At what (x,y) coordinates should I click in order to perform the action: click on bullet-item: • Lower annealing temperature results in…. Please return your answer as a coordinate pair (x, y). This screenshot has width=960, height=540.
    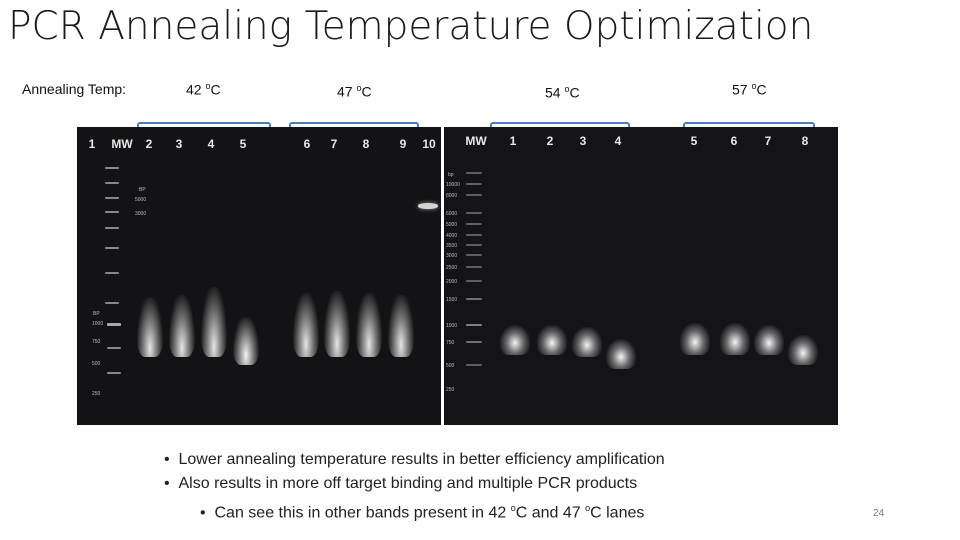
    Looking at the image, I should click on (414, 459).